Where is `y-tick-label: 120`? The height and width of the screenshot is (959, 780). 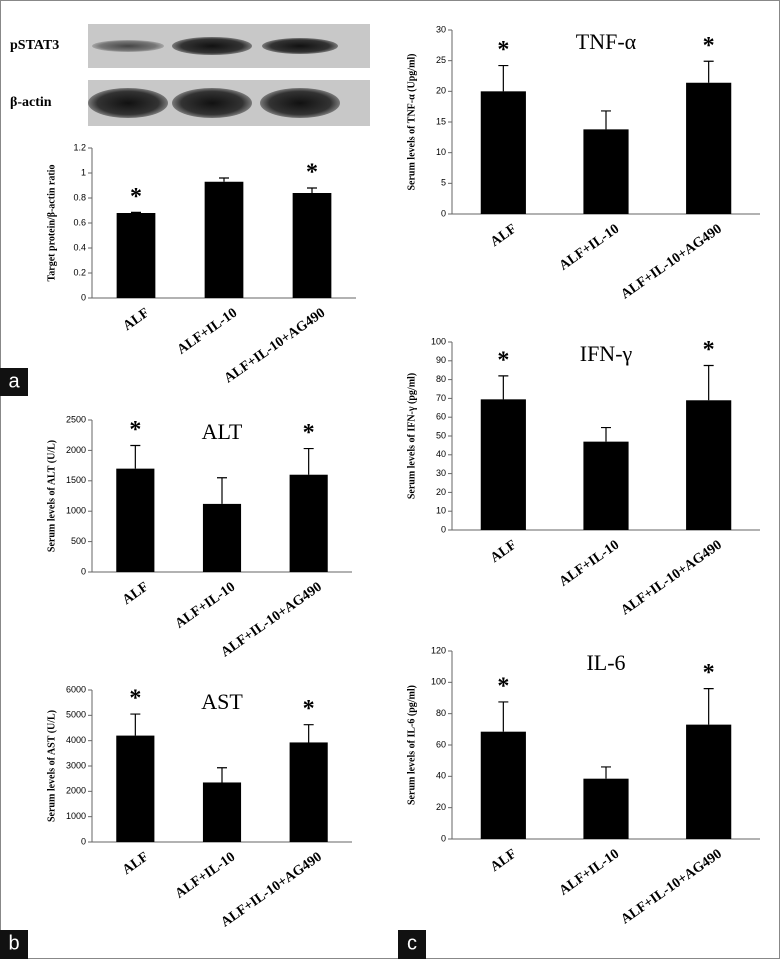 y-tick-label: 120 is located at coordinates (438, 650).